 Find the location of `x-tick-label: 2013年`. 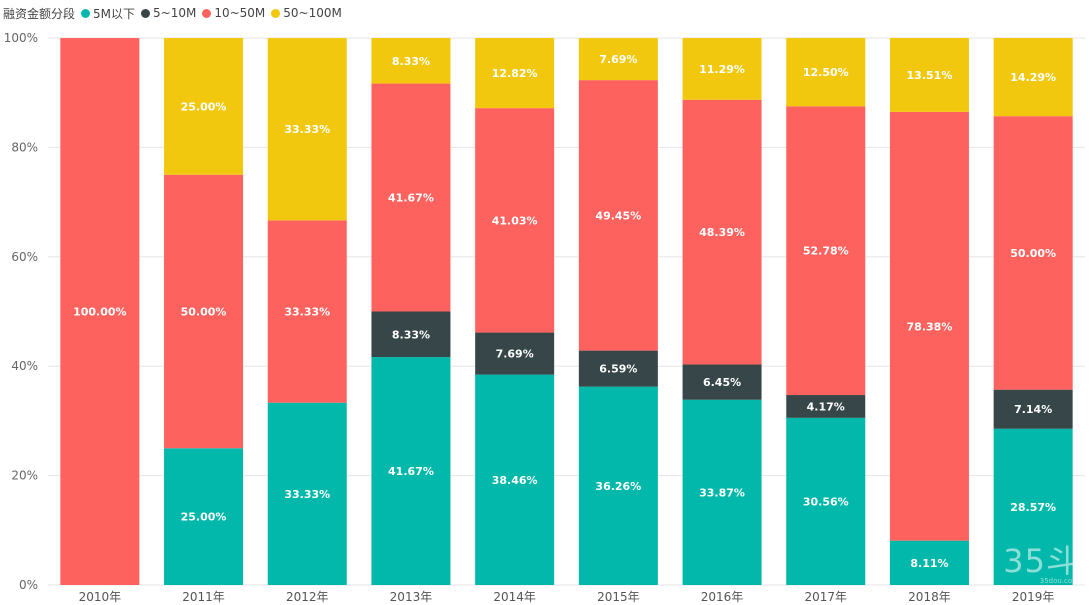

x-tick-label: 2013年 is located at coordinates (411, 597).